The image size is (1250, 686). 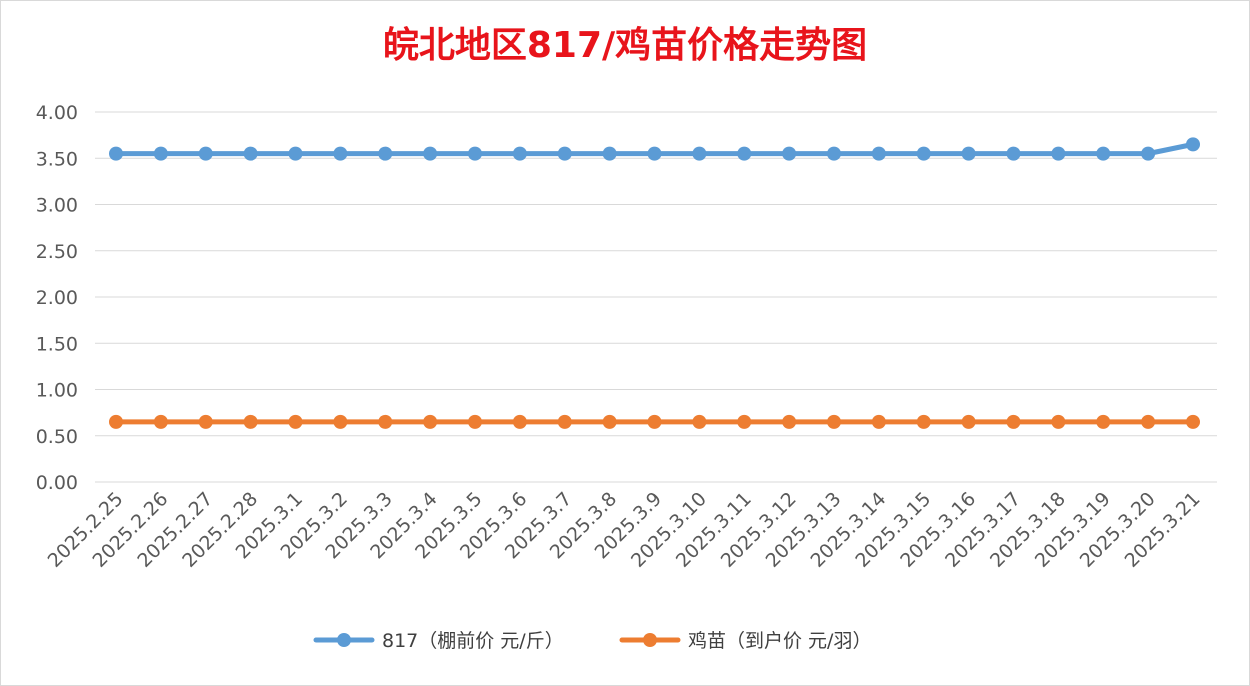 What do you see at coordinates (57, 483) in the screenshot?
I see `y-tick-label: 0.00` at bounding box center [57, 483].